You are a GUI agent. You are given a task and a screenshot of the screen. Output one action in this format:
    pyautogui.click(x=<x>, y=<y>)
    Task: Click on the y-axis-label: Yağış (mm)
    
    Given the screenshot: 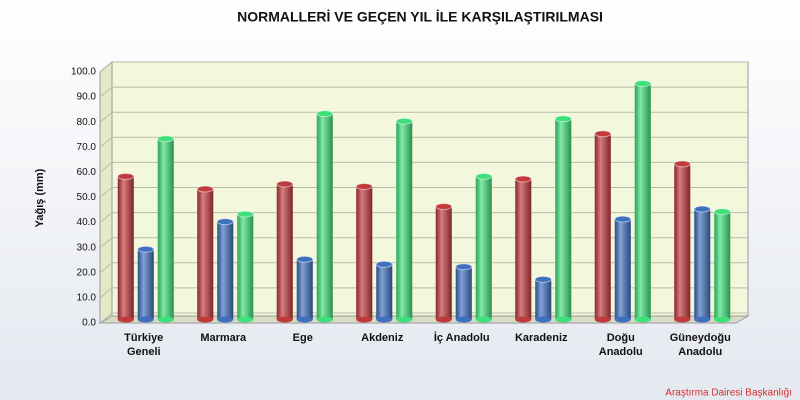 What is the action you would take?
    pyautogui.click(x=40, y=197)
    